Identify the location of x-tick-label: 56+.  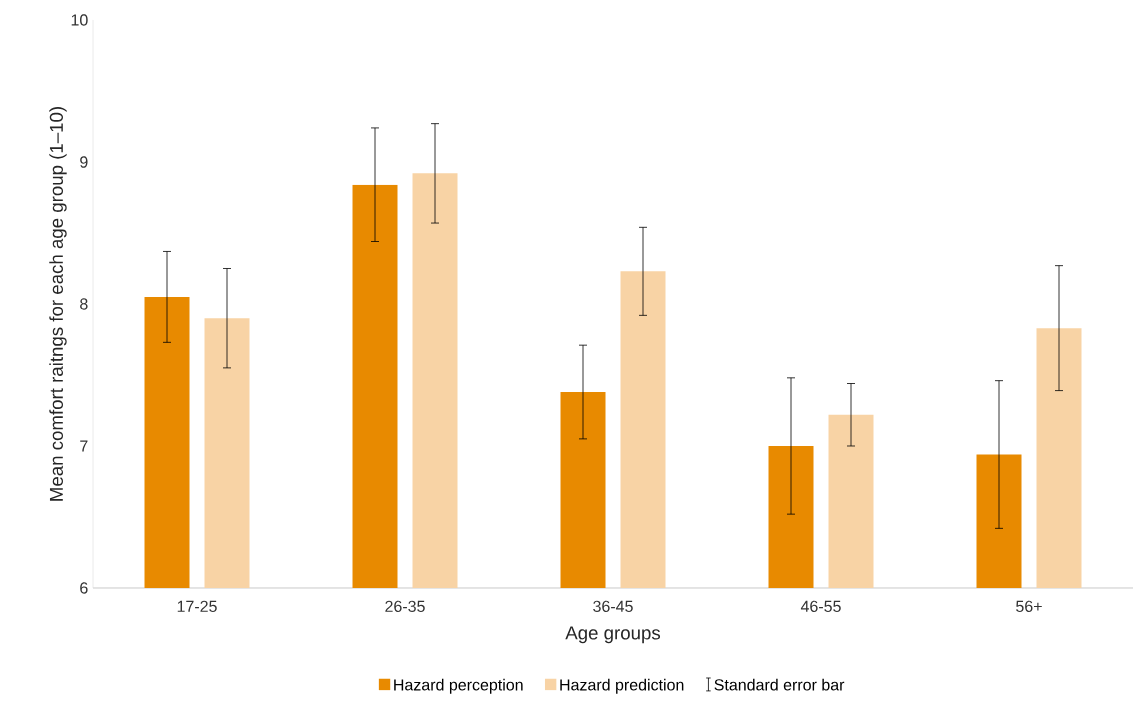
(1029, 606).